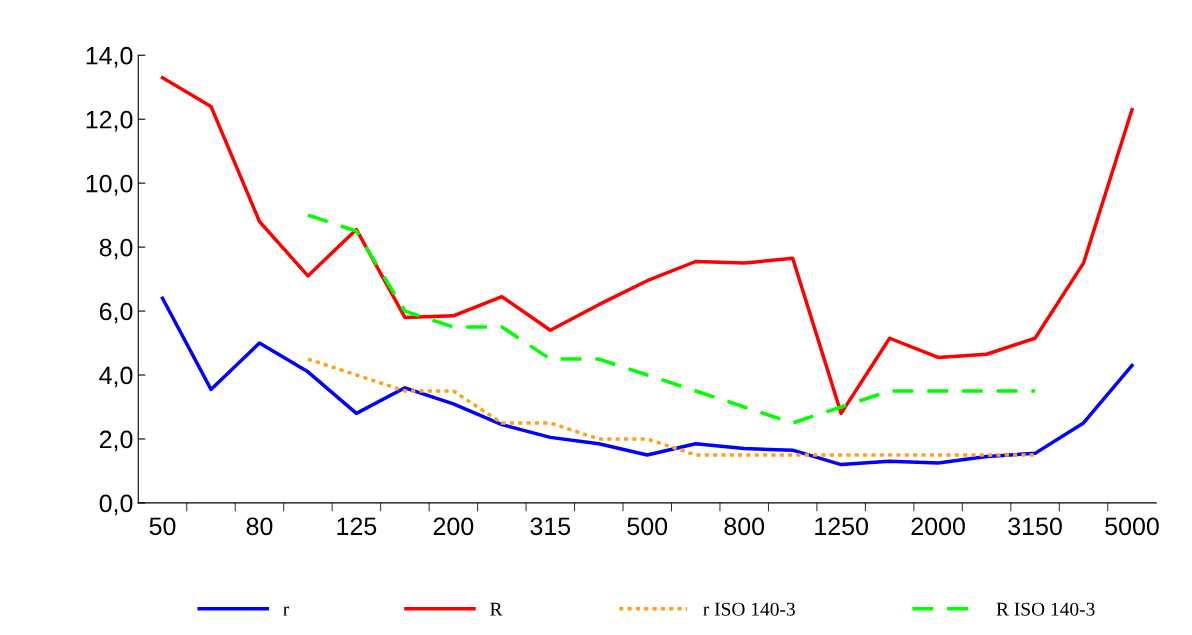  I want to click on x-tick-label: 200, so click(453, 526).